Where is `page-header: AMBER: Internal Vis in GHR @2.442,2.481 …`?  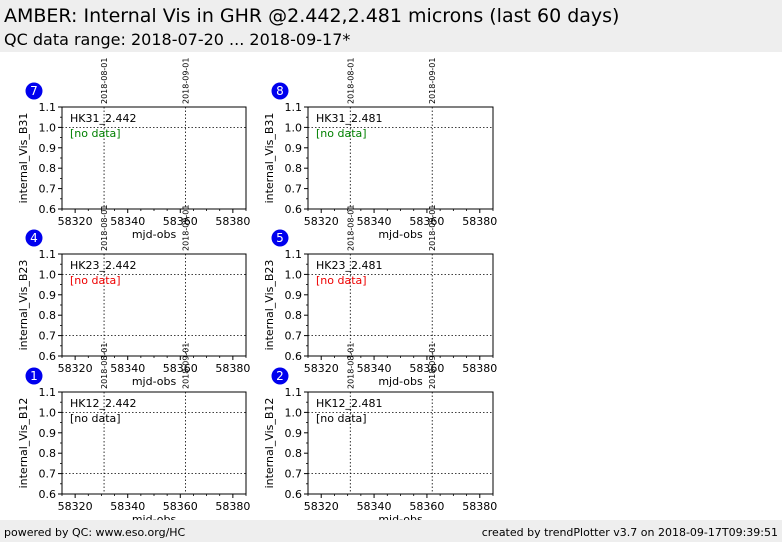 page-header: AMBER: Internal Vis in GHR @2.442,2.481 … is located at coordinates (391, 26).